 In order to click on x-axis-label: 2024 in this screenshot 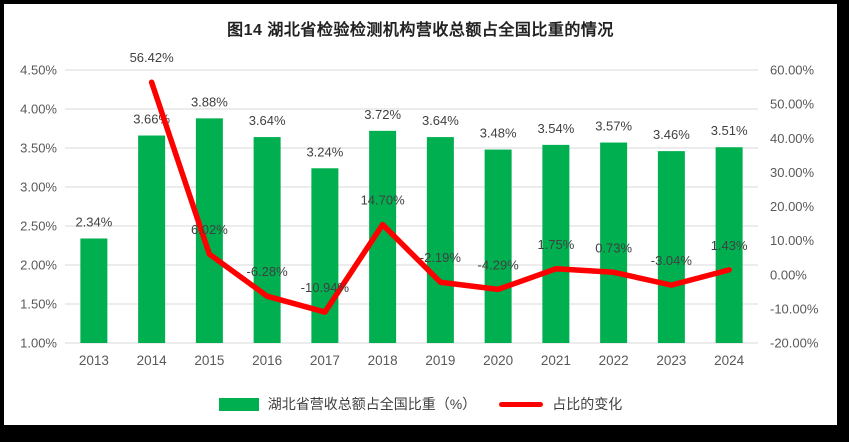, I will do `click(729, 360)`.